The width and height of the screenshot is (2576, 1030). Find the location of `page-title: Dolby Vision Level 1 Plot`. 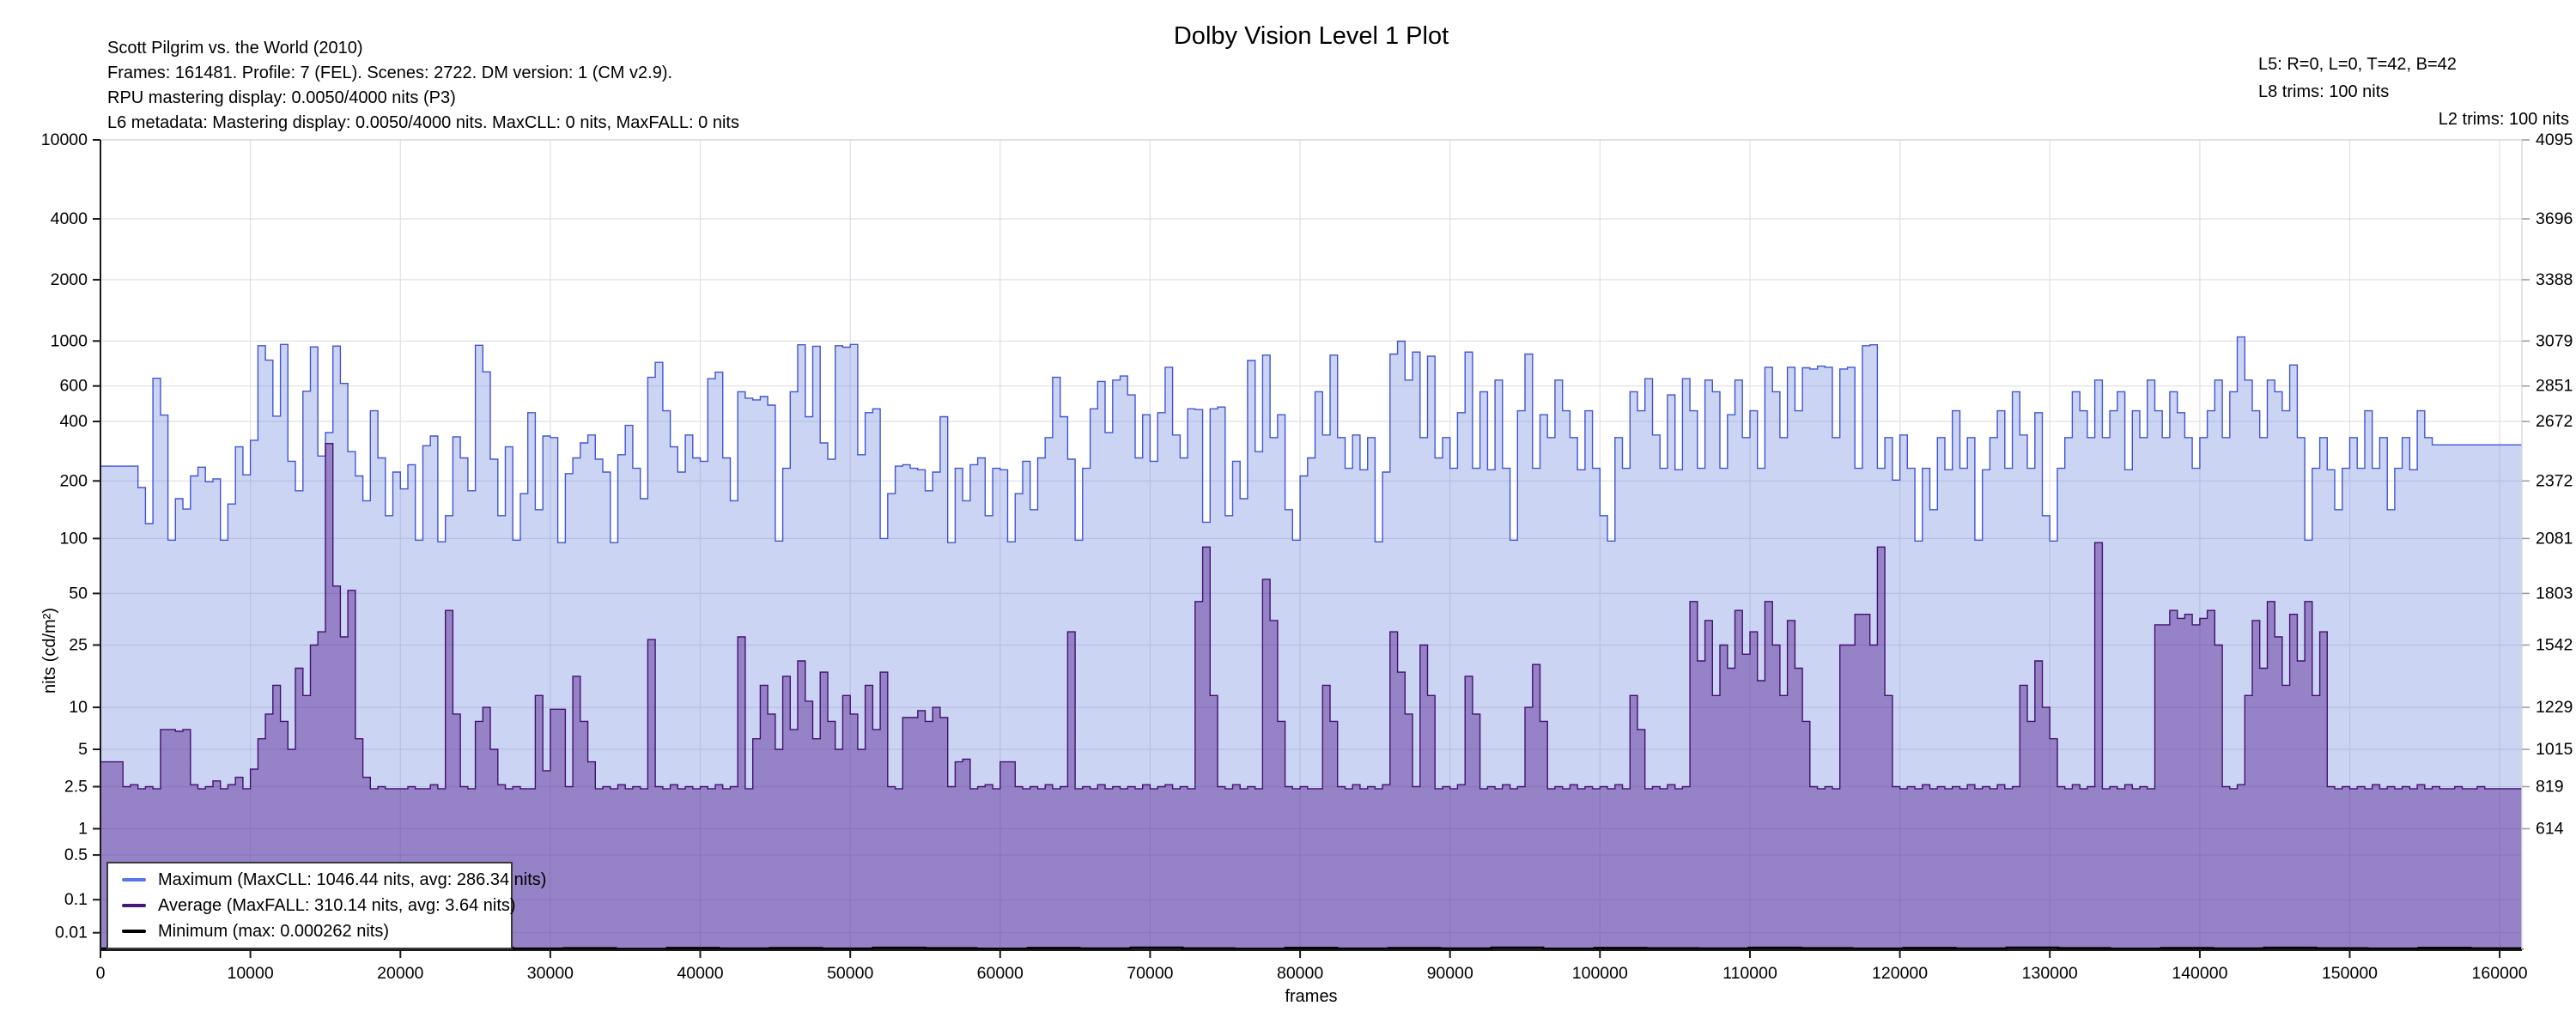

page-title: Dolby Vision Level 1 Plot is located at coordinates (1311, 36).